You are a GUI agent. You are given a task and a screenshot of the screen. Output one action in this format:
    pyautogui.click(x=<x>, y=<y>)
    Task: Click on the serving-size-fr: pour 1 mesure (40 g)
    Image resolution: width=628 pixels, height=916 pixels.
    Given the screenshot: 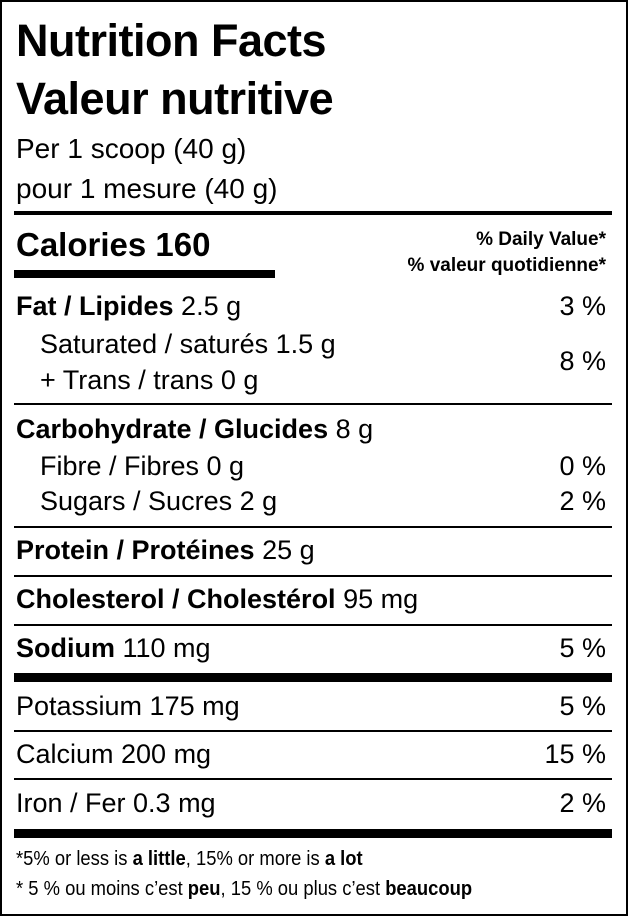 What is the action you would take?
    pyautogui.click(x=147, y=188)
    